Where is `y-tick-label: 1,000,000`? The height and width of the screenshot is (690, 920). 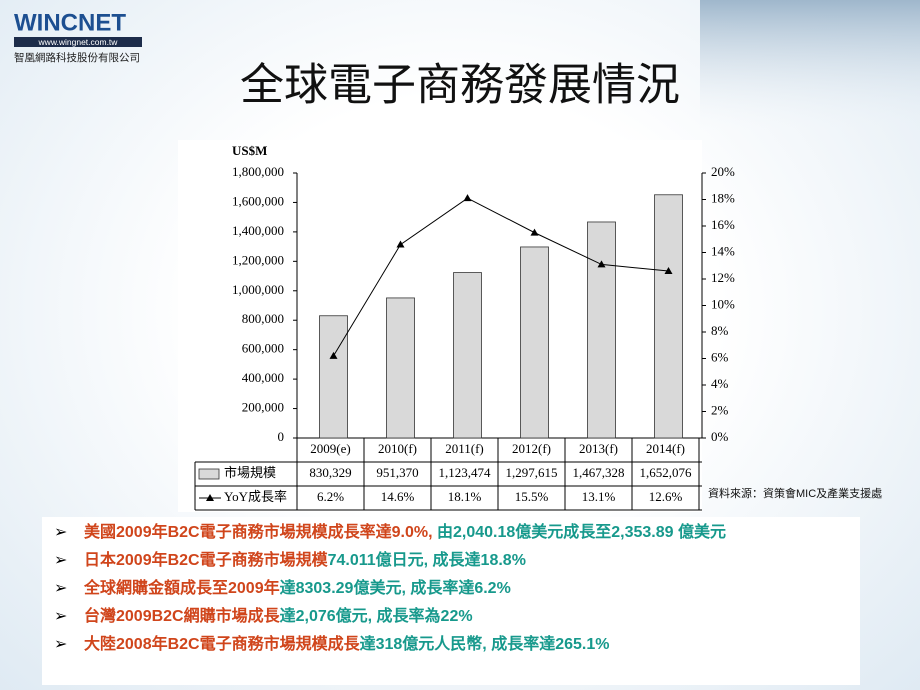
y-tick-label: 1,000,000 is located at coordinates (258, 289).